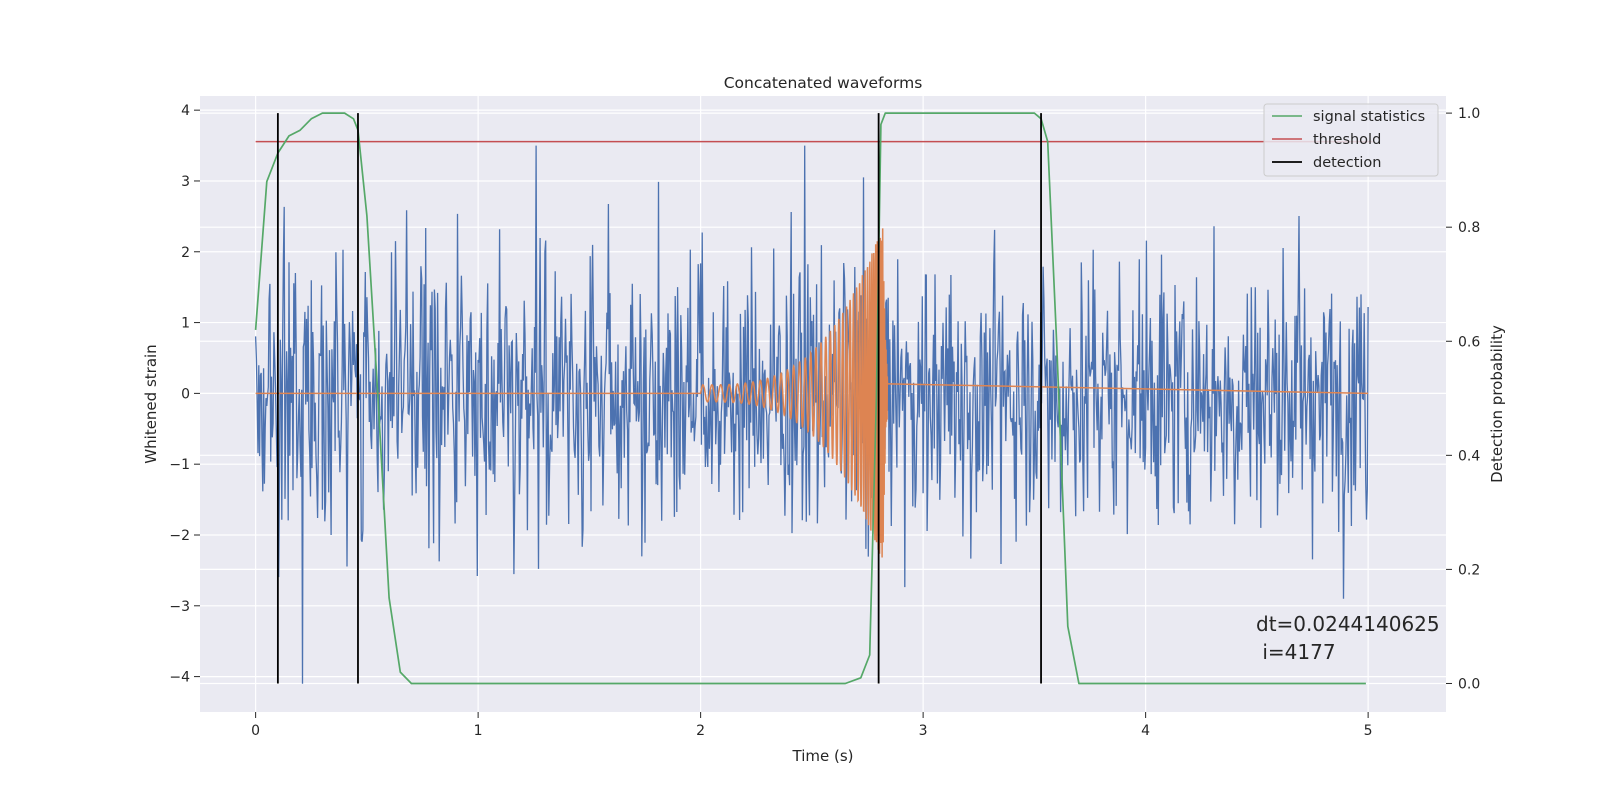 The image size is (1600, 800). I want to click on legend-label-signal-statistics: signal statistics, so click(1369, 117).